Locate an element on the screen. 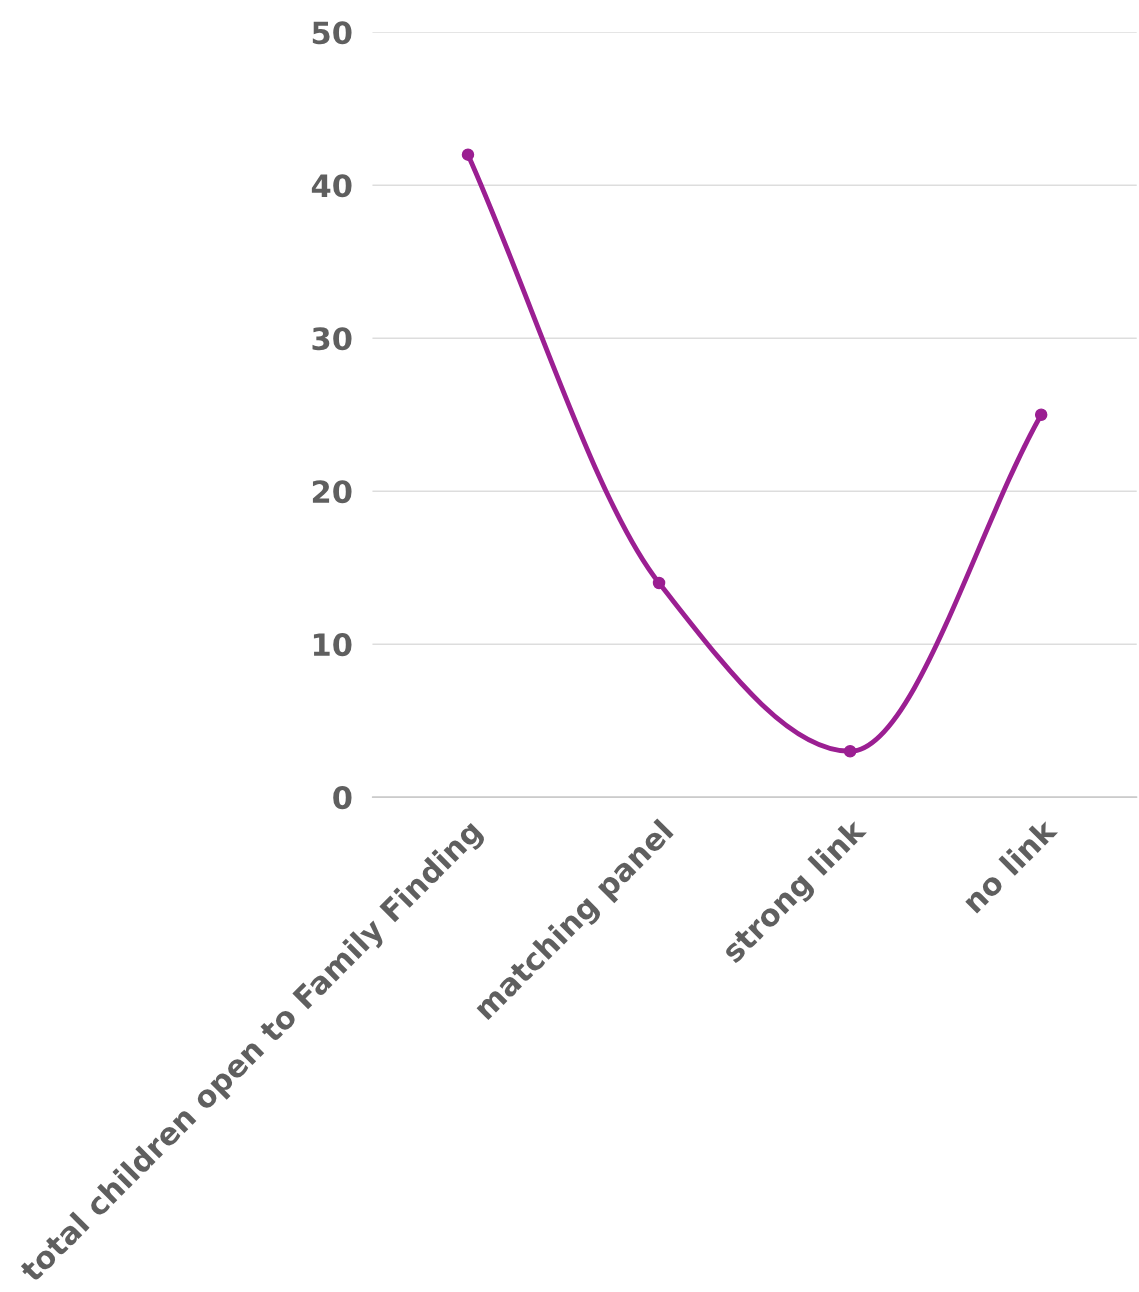  y-tick-label: 20 is located at coordinates (332, 492).